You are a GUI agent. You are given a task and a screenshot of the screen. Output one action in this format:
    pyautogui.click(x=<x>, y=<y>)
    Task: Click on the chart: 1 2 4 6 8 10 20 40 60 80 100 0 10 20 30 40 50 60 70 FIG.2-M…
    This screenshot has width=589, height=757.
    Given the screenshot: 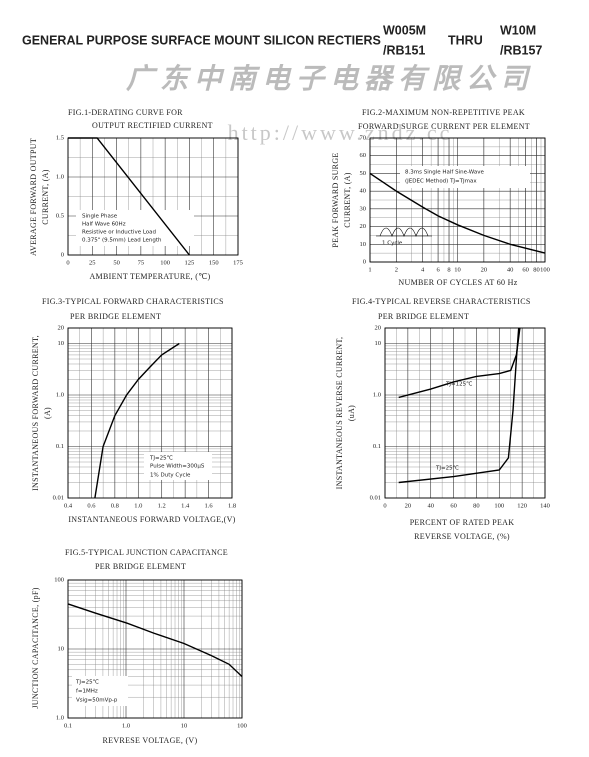 What is the action you would take?
    pyautogui.click(x=440, y=197)
    